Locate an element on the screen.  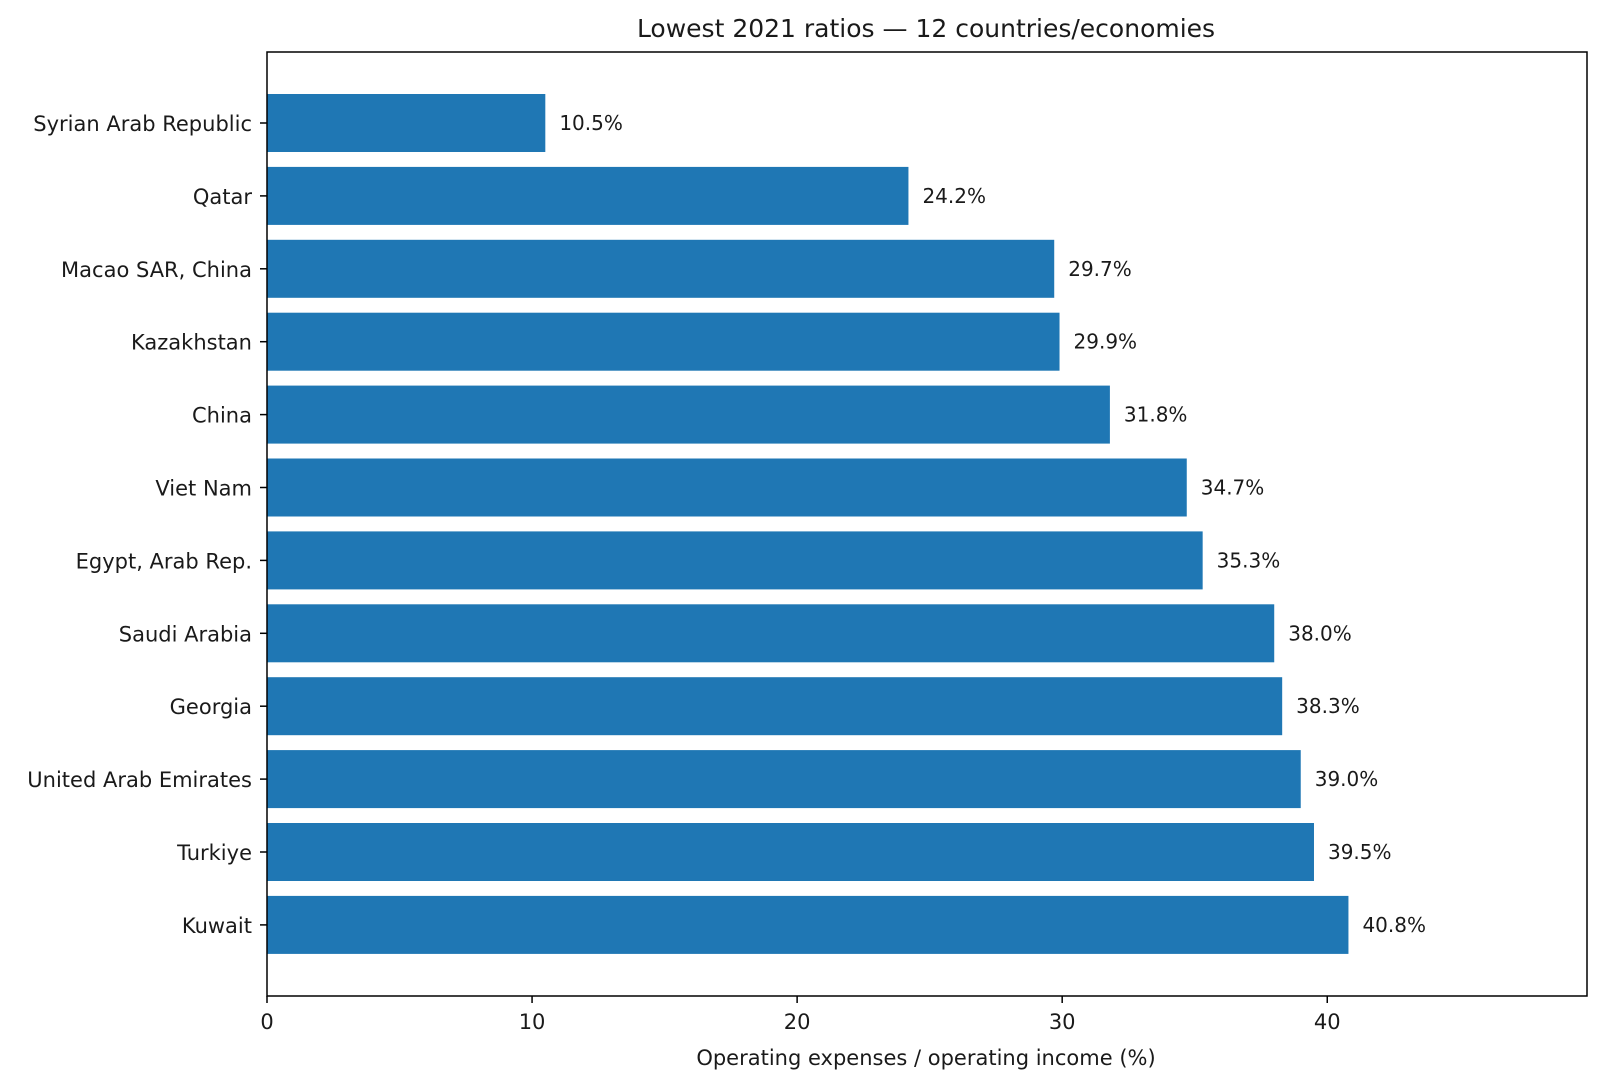
x-tick-label: 40 is located at coordinates (1327, 1022).